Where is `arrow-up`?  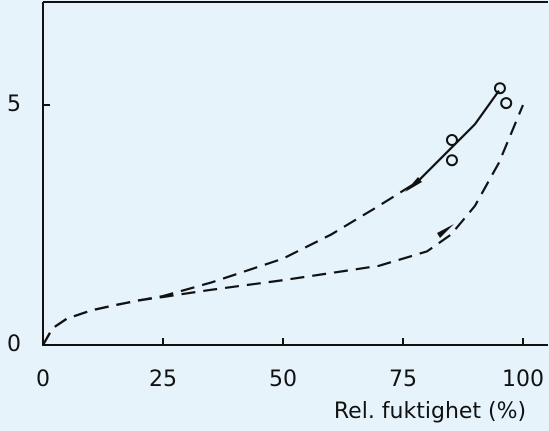
arrow-up is located at coordinates (445, 231).